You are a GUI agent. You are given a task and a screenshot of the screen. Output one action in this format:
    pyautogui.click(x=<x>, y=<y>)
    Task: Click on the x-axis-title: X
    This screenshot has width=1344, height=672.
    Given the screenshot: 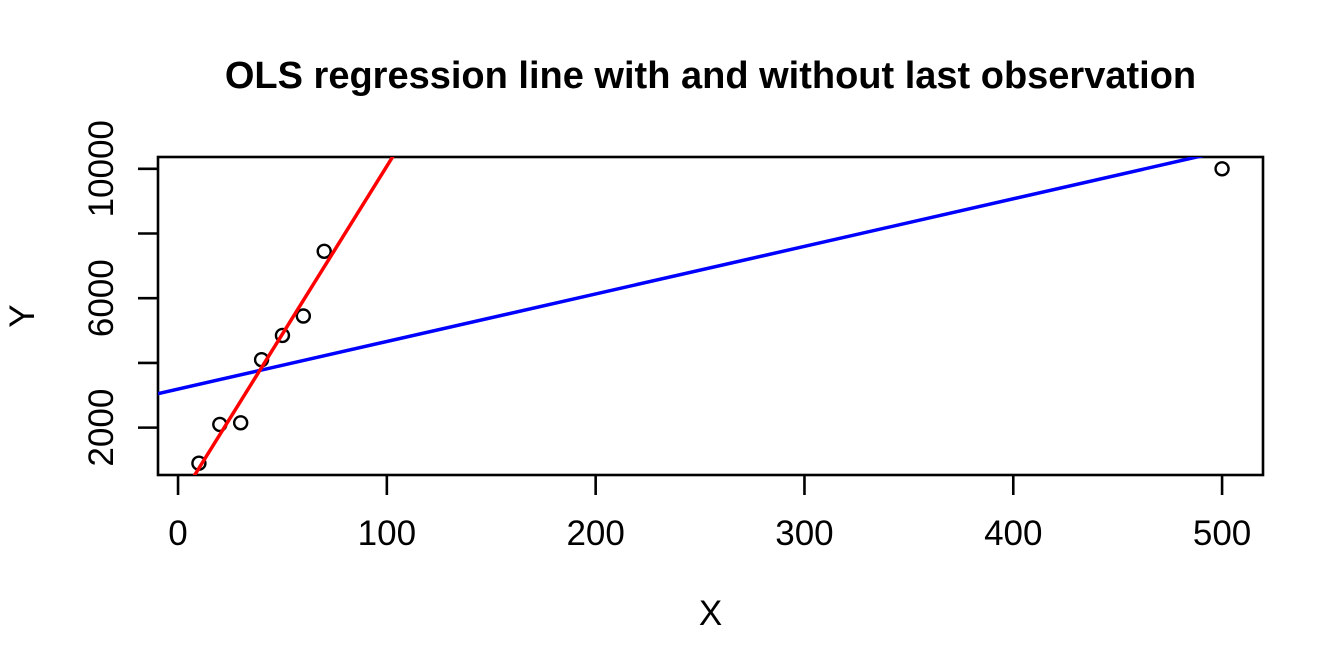 What is the action you would take?
    pyautogui.click(x=710, y=613)
    